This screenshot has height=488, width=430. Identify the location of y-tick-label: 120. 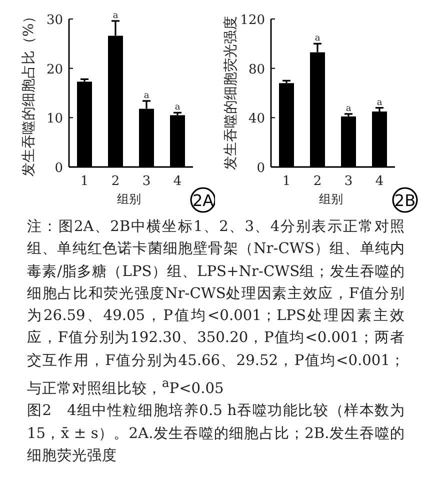
(252, 20).